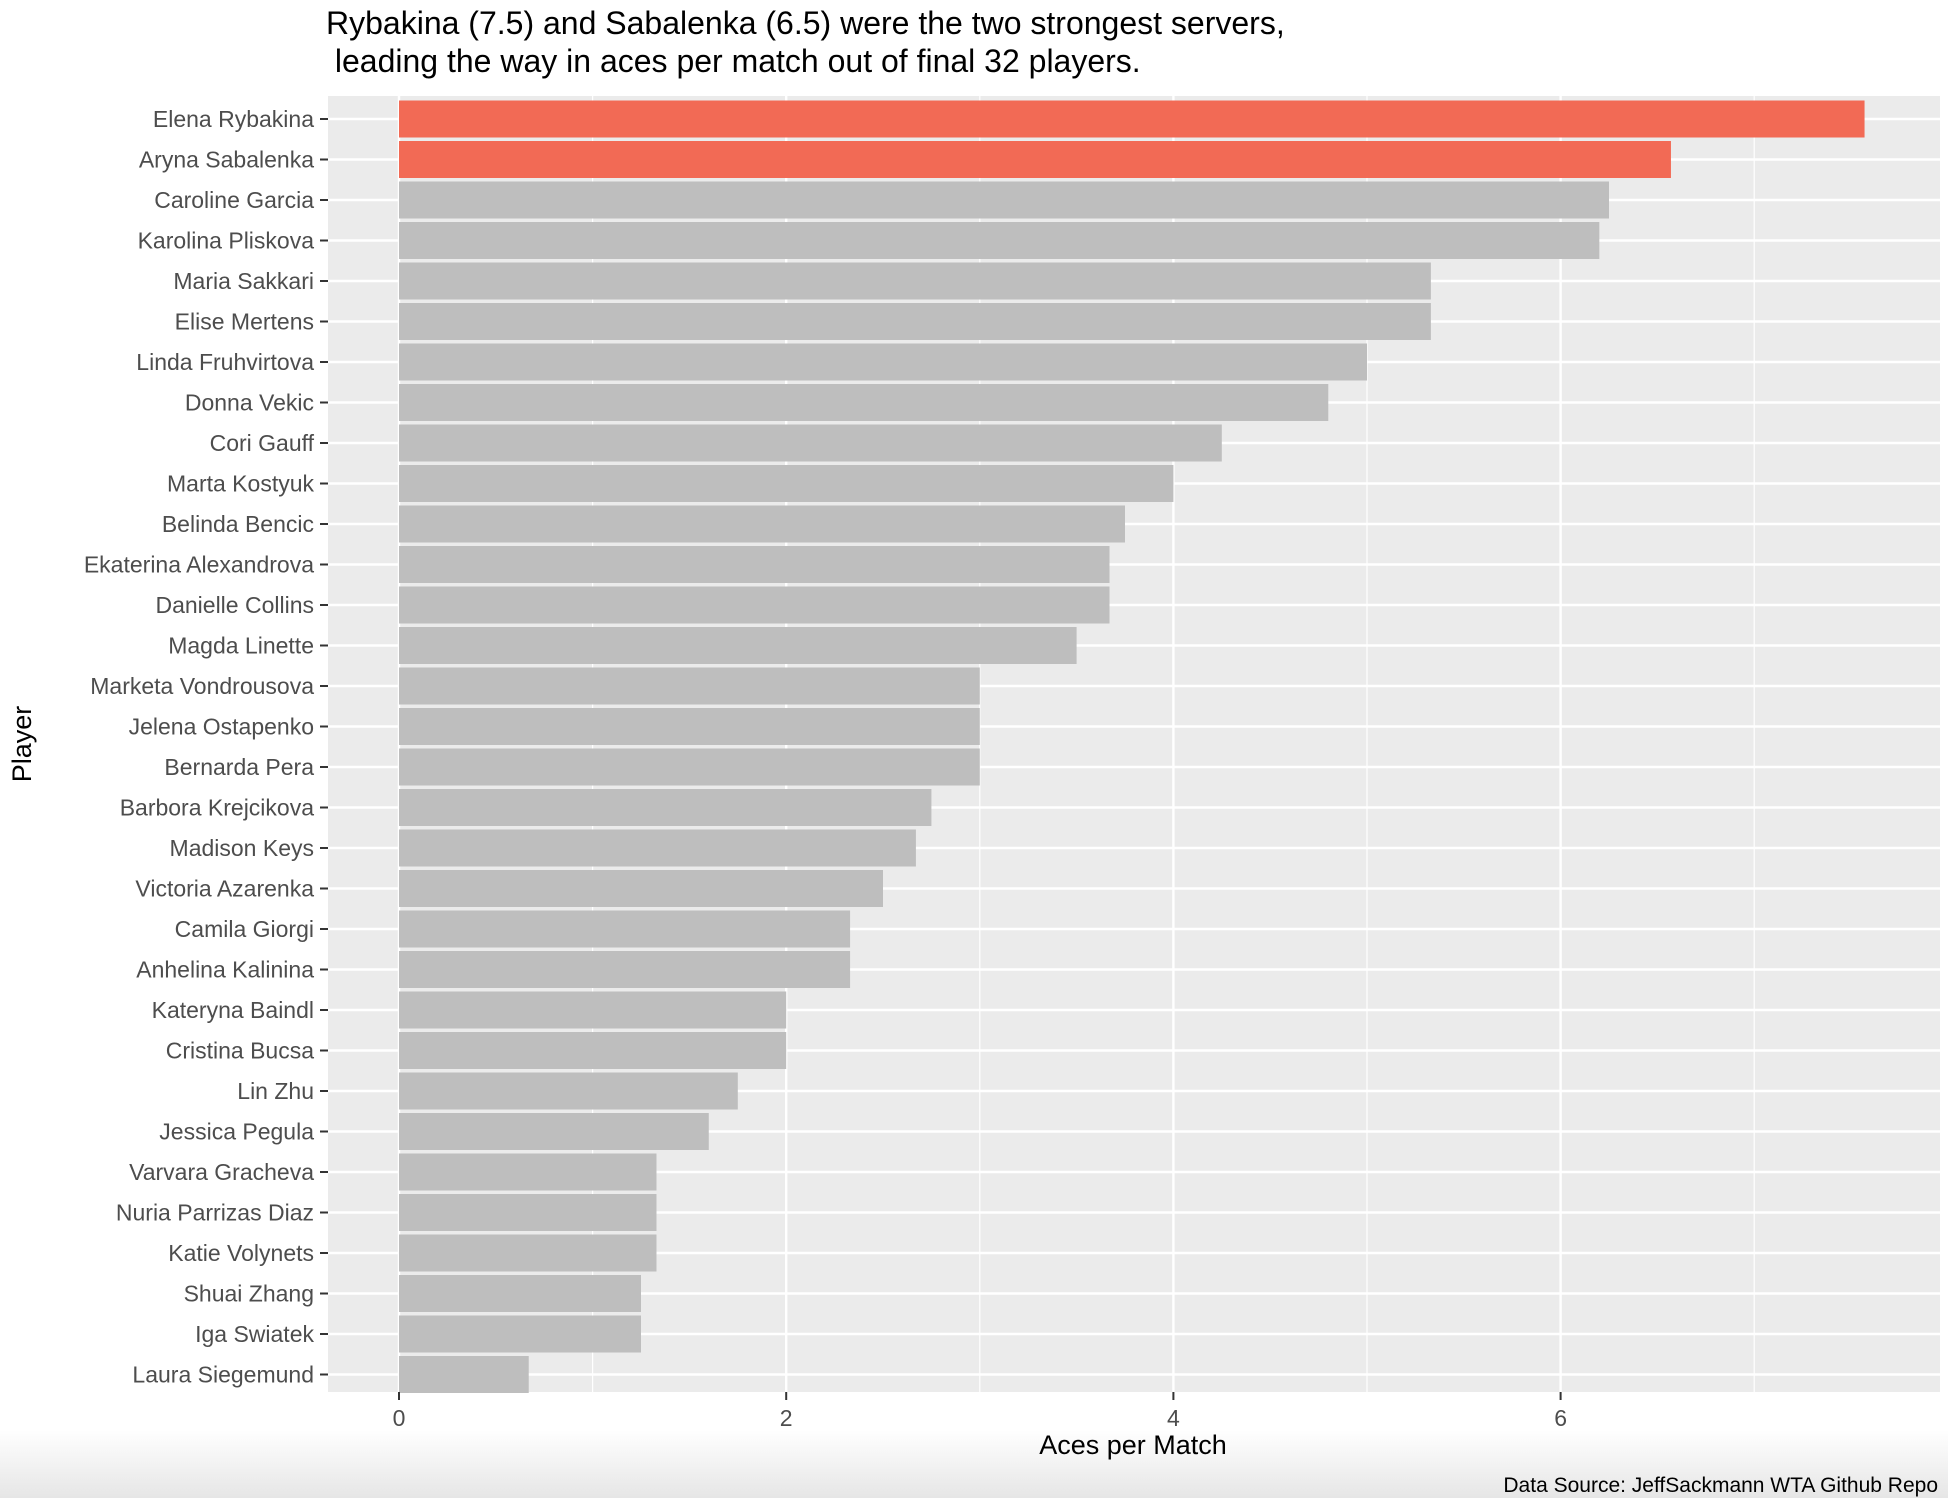 The height and width of the screenshot is (1498, 1948). Describe the element at coordinates (234, 200) in the screenshot. I see `y-tick-label: Caroline Garcia` at that location.